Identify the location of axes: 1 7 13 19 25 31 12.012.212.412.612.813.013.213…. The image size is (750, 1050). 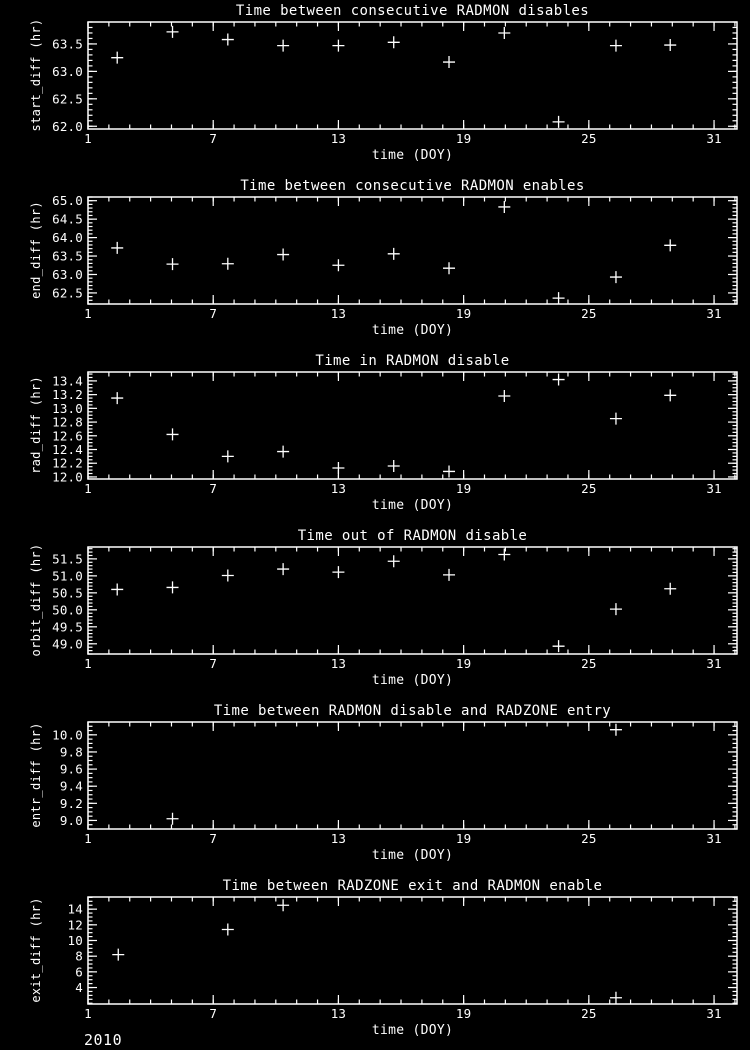
(395, 433).